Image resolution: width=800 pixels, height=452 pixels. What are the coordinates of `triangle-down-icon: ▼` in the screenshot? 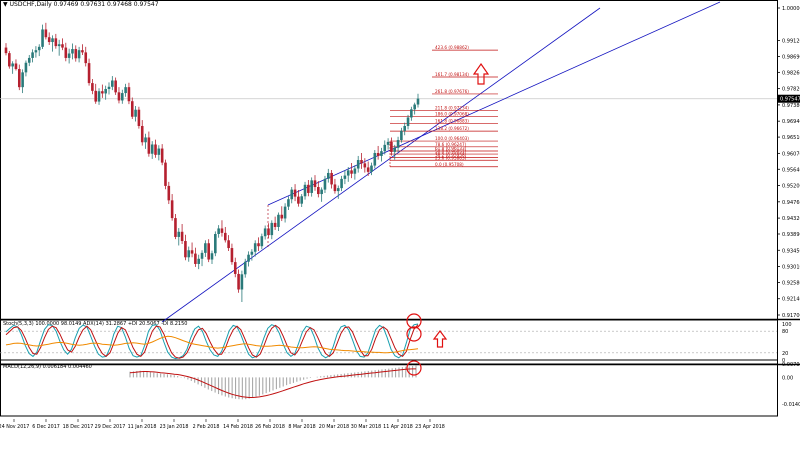 It's located at (5, 4).